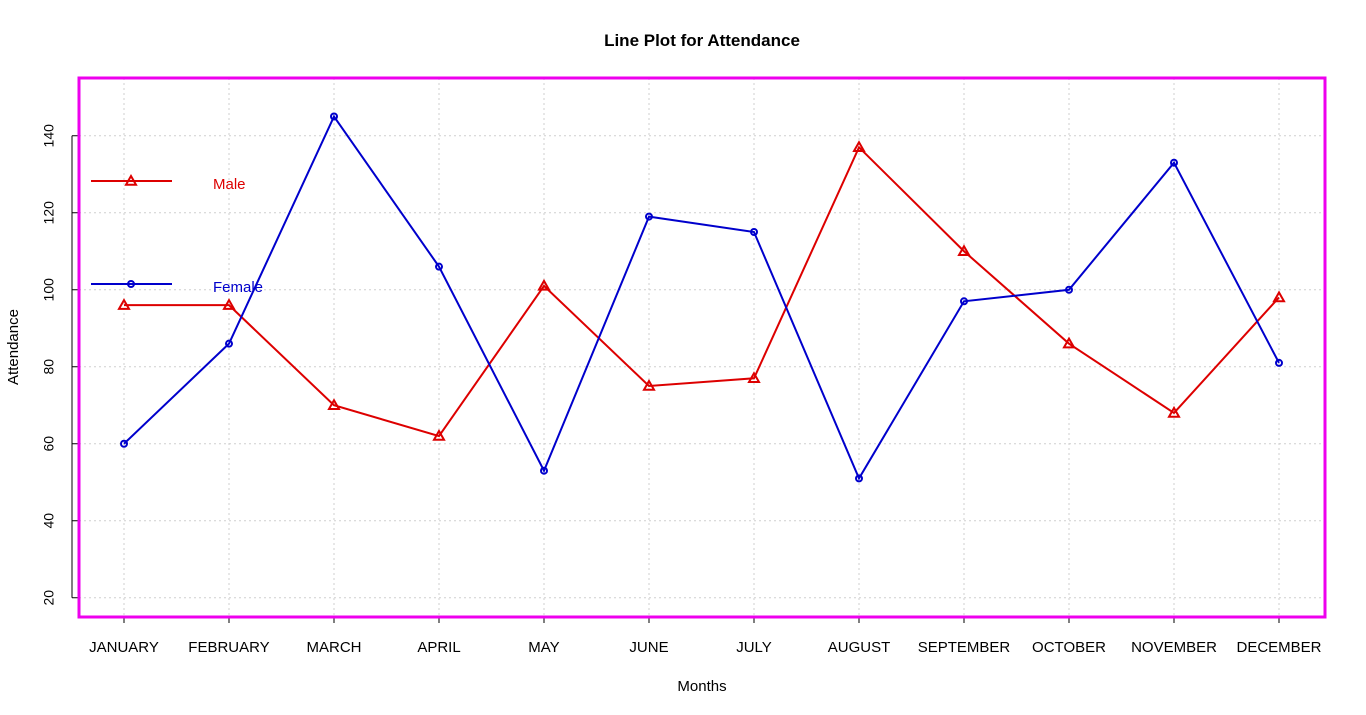 The image size is (1366, 715). Describe the element at coordinates (438, 647) in the screenshot. I see `x-tick-label: APRIL` at that location.